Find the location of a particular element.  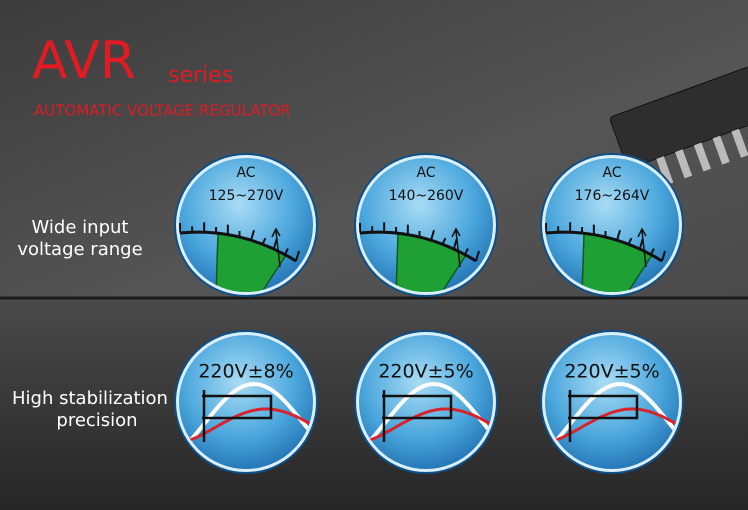

title: AVR is located at coordinates (84, 61).